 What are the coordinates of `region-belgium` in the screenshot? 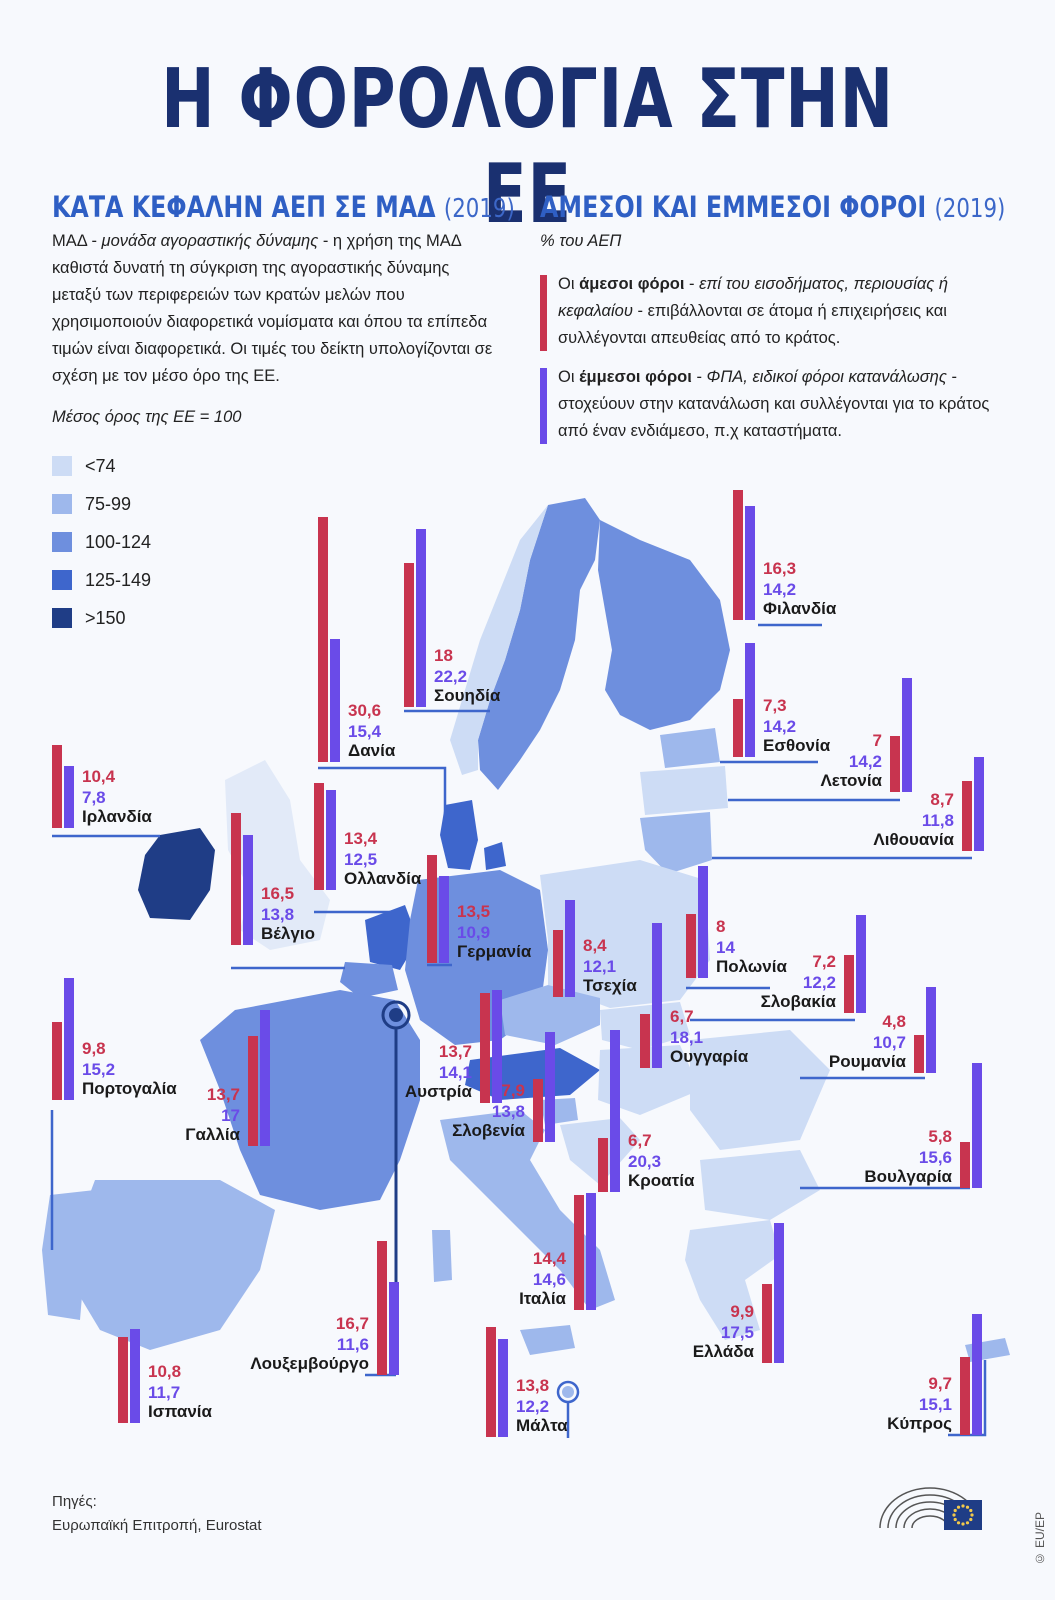 It's located at (369, 980).